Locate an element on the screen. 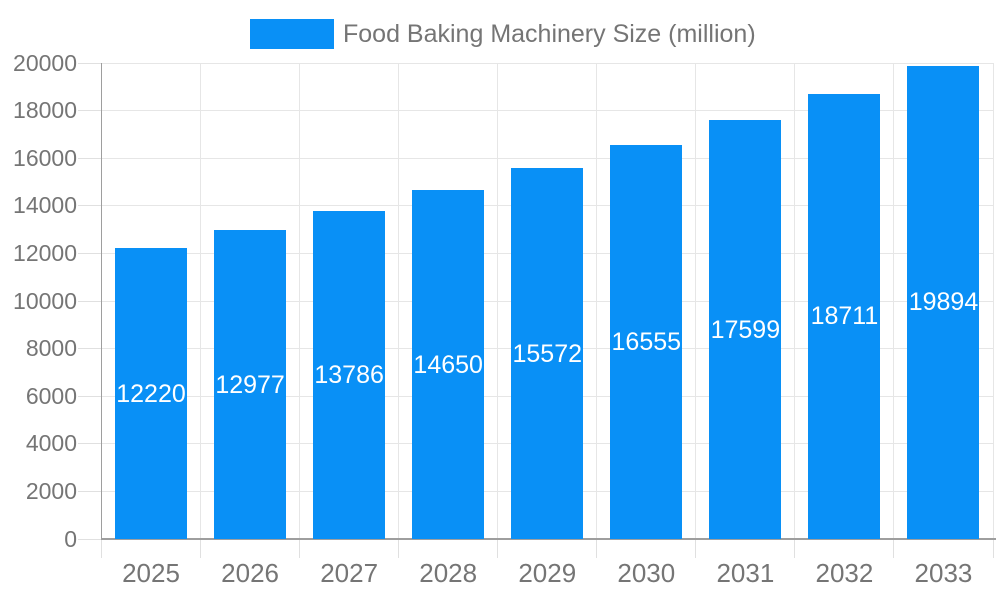 Image resolution: width=1000 pixels, height=600 pixels. x-axis-label: 2027 is located at coordinates (349, 573).